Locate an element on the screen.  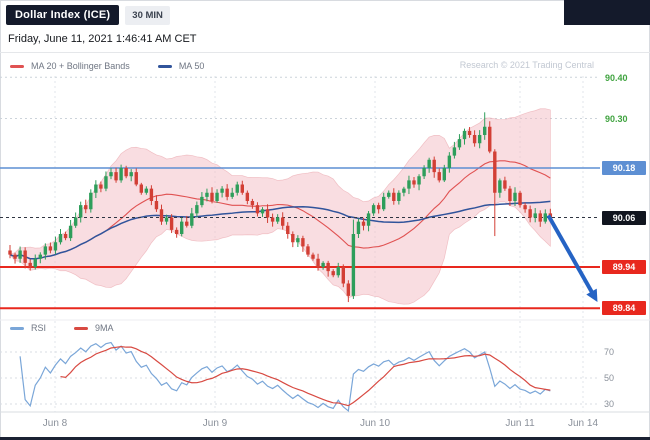
header: Dollar Index (ICE) 30 MIN is located at coordinates (88, 15).